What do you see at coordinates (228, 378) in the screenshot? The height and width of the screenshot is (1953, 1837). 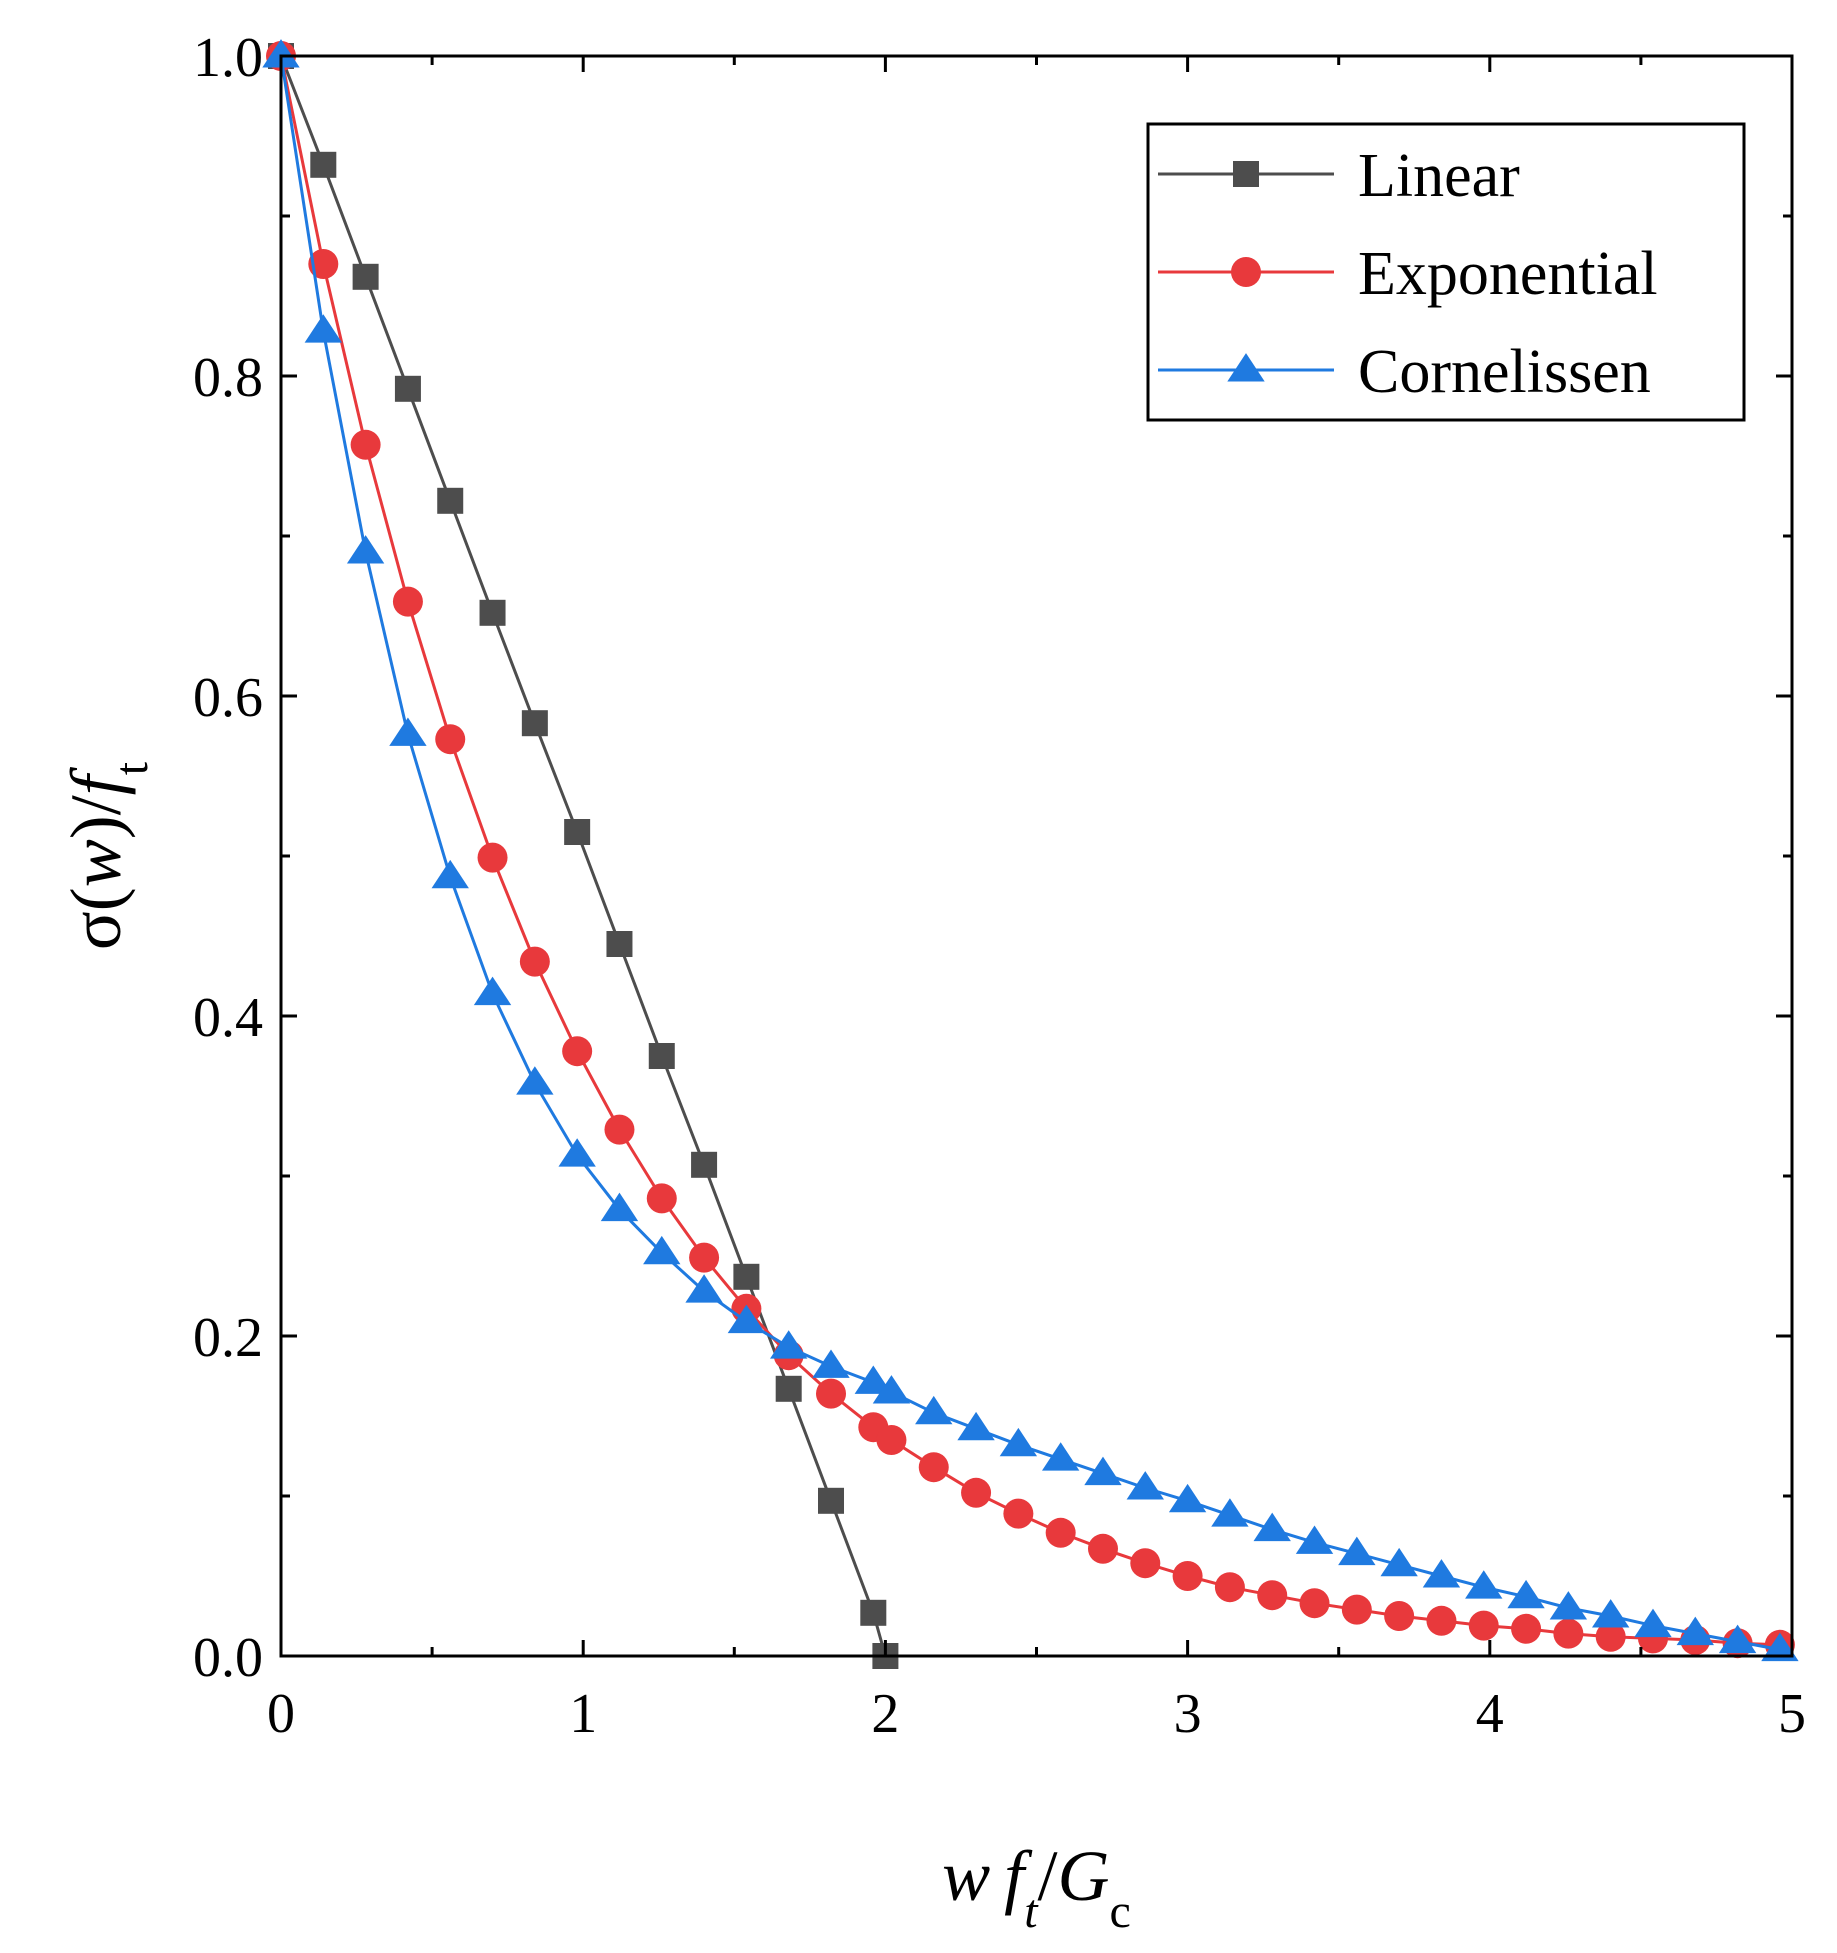 I see `y-tick-label: 0.8` at bounding box center [228, 378].